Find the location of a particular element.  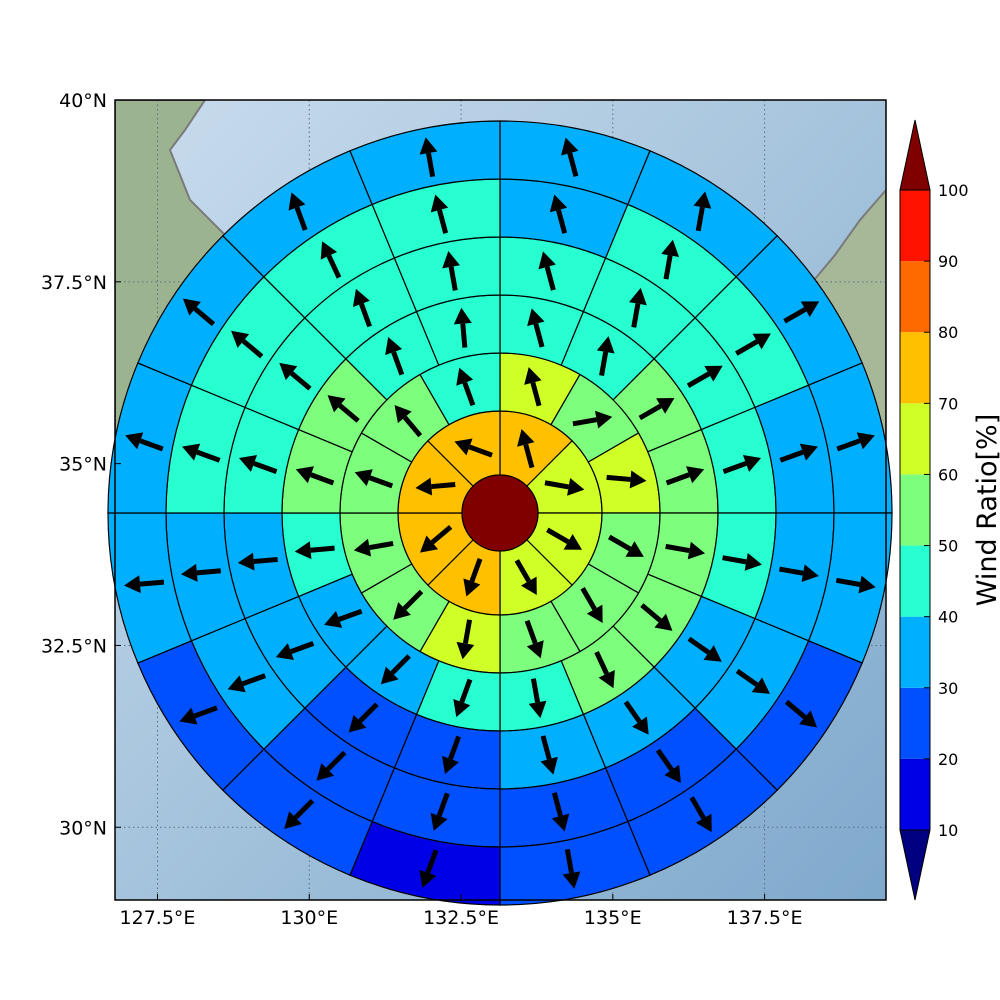

x-tick-label: 137.5°E is located at coordinates (765, 918).